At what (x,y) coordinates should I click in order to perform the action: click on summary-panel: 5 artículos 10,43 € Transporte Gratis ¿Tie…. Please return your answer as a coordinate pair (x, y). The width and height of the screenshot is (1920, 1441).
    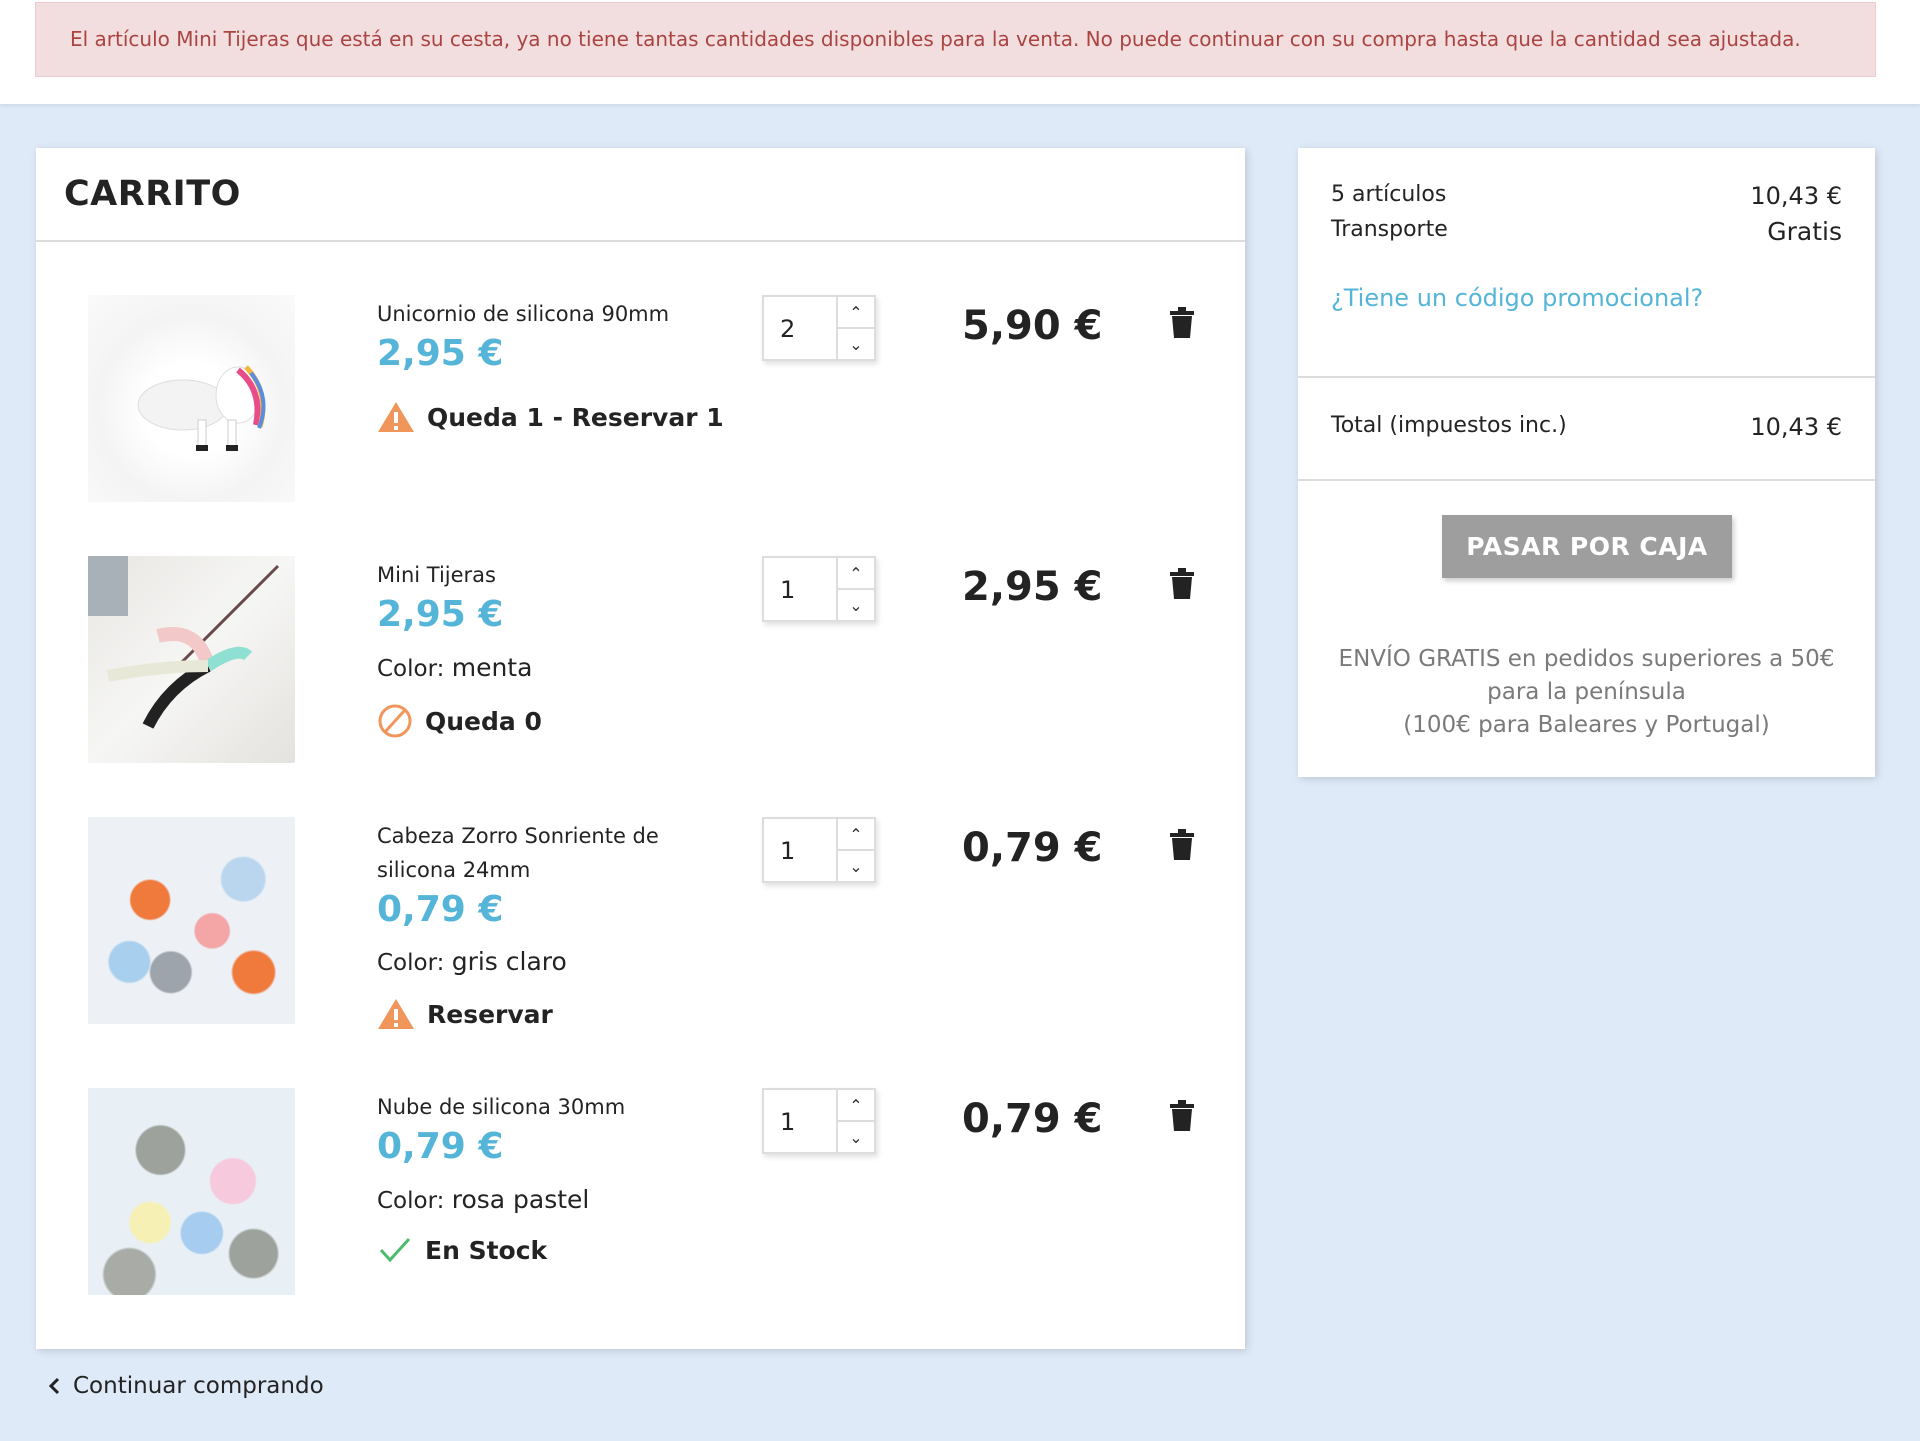
    Looking at the image, I should click on (1586, 462).